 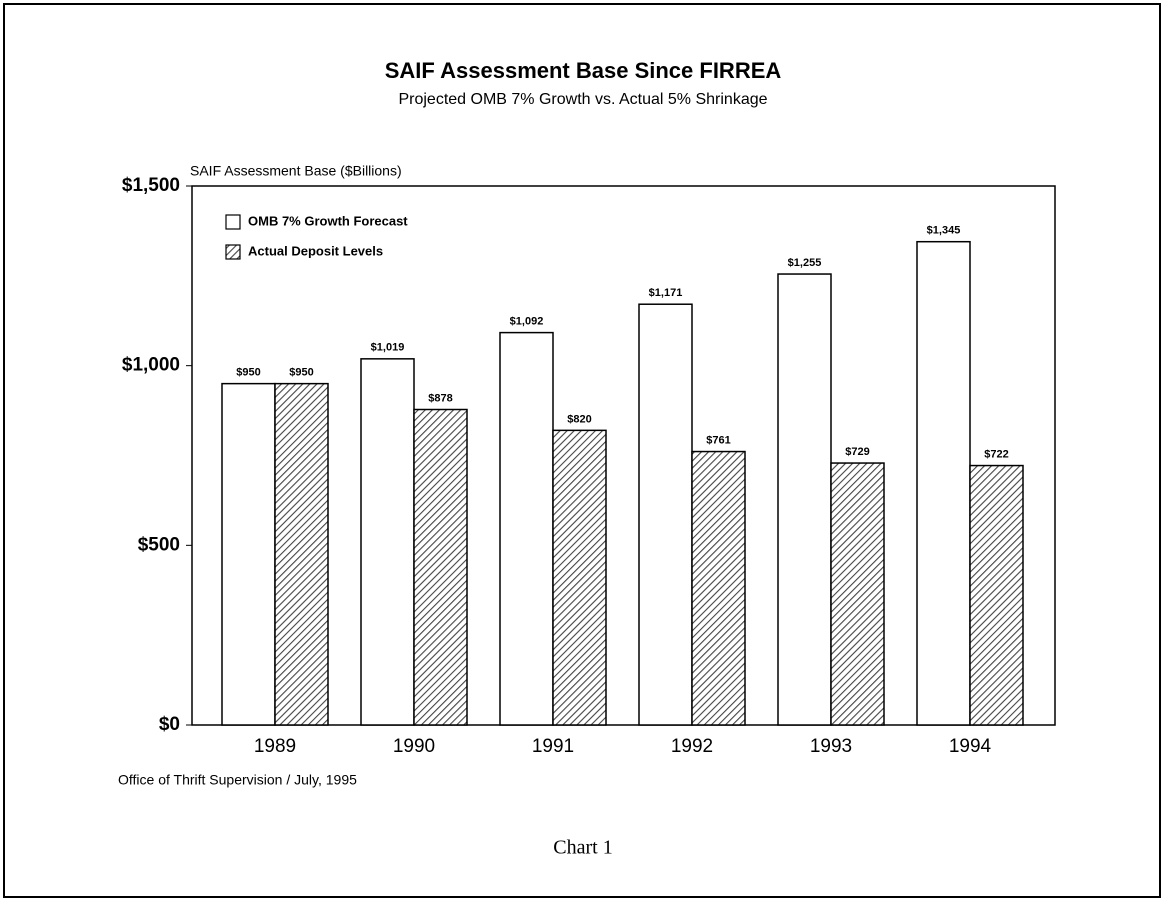 I want to click on x-tick-label: 1989, so click(x=275, y=746).